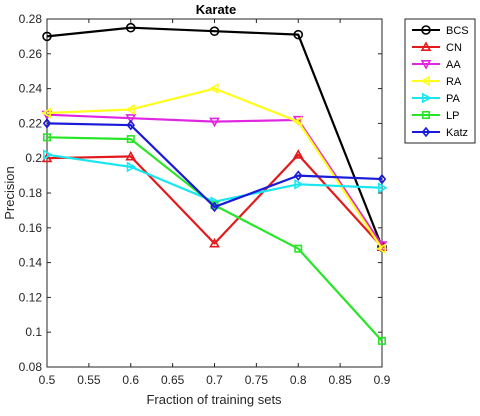  Describe the element at coordinates (425, 115) in the screenshot. I see `legend-marker-lp` at that location.